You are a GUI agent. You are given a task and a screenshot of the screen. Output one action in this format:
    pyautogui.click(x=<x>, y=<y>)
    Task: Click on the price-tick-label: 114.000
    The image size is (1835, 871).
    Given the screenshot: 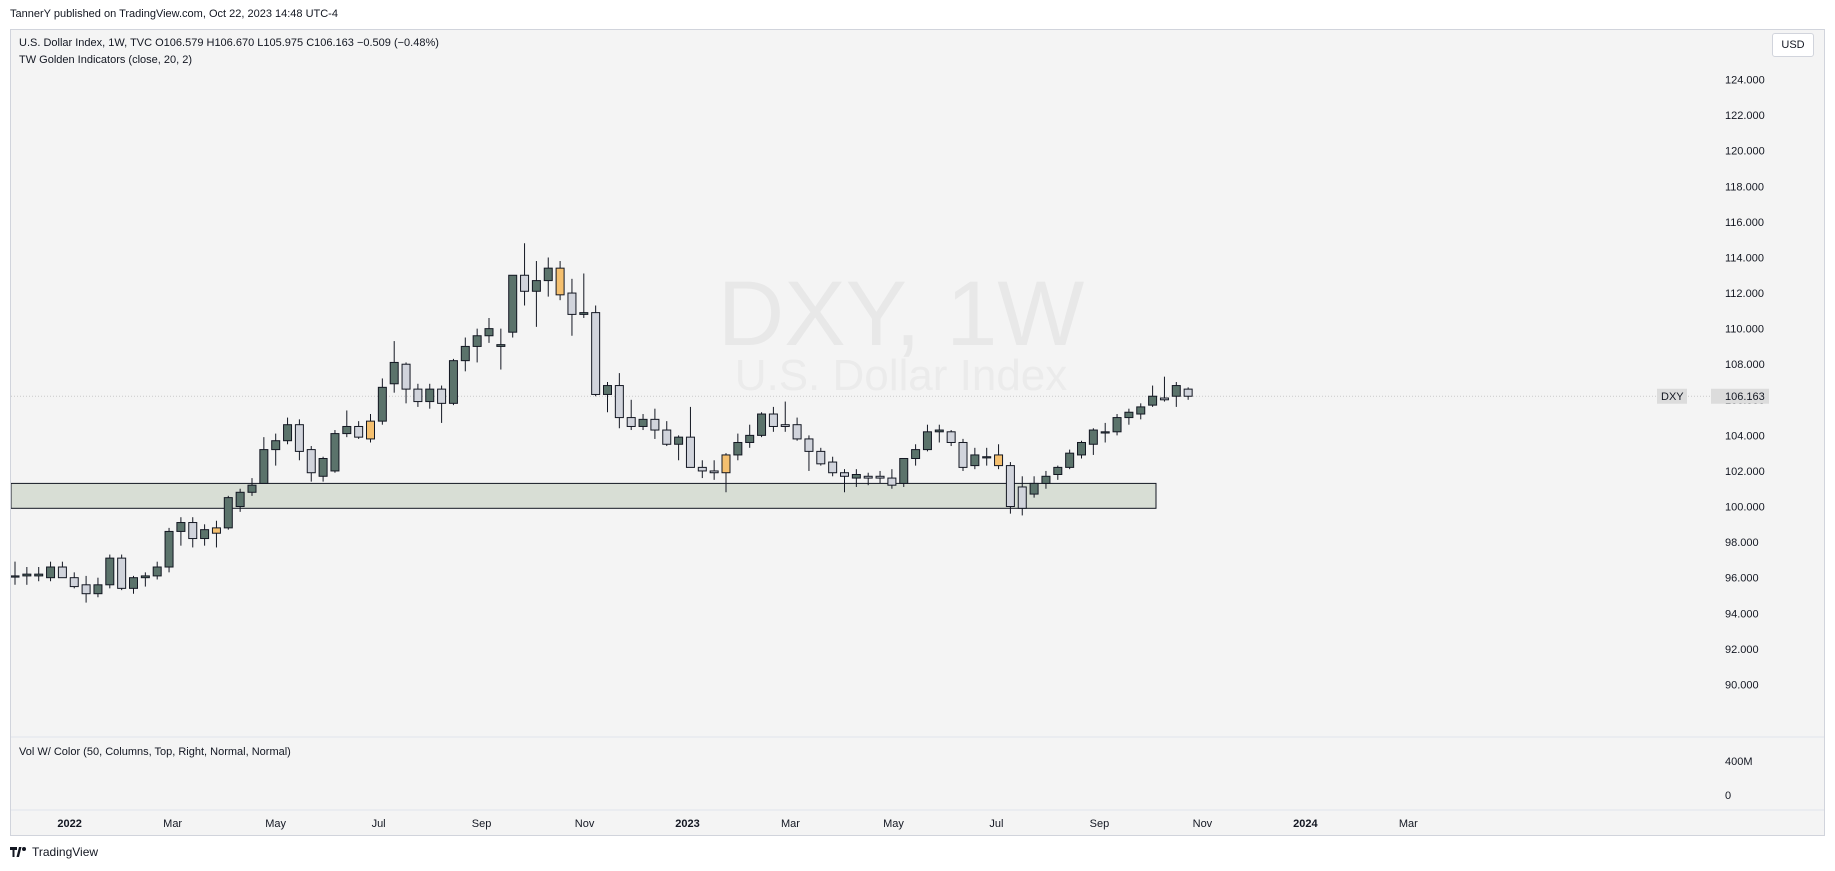 What is the action you would take?
    pyautogui.click(x=1744, y=258)
    